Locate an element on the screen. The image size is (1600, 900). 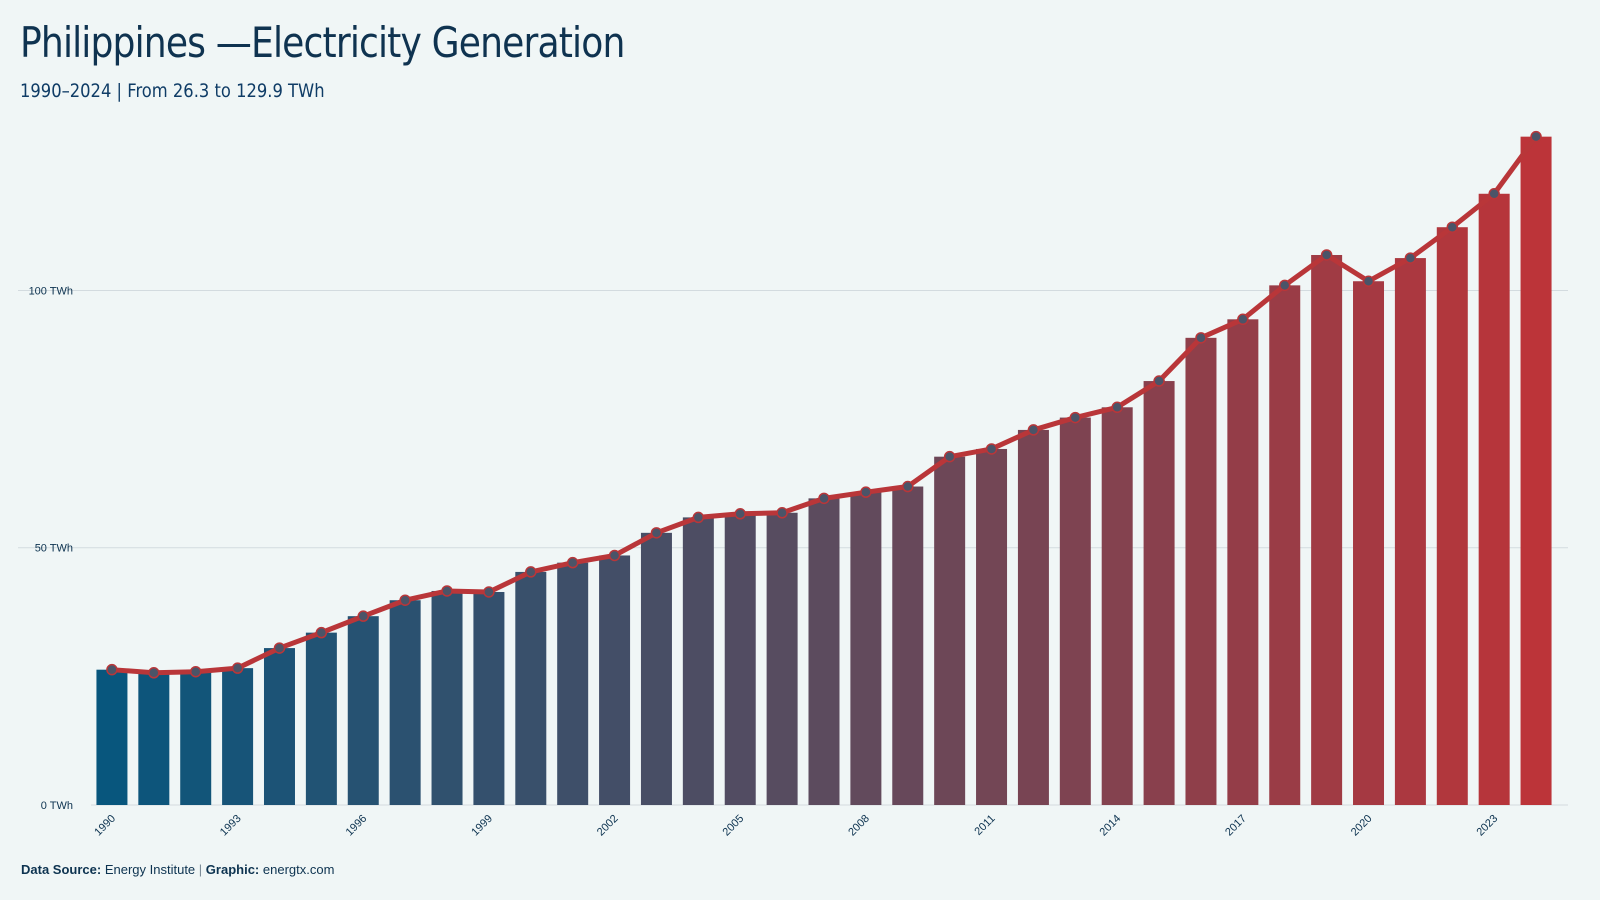
page-title: Philippines —Electricity Generation is located at coordinates (322, 42).